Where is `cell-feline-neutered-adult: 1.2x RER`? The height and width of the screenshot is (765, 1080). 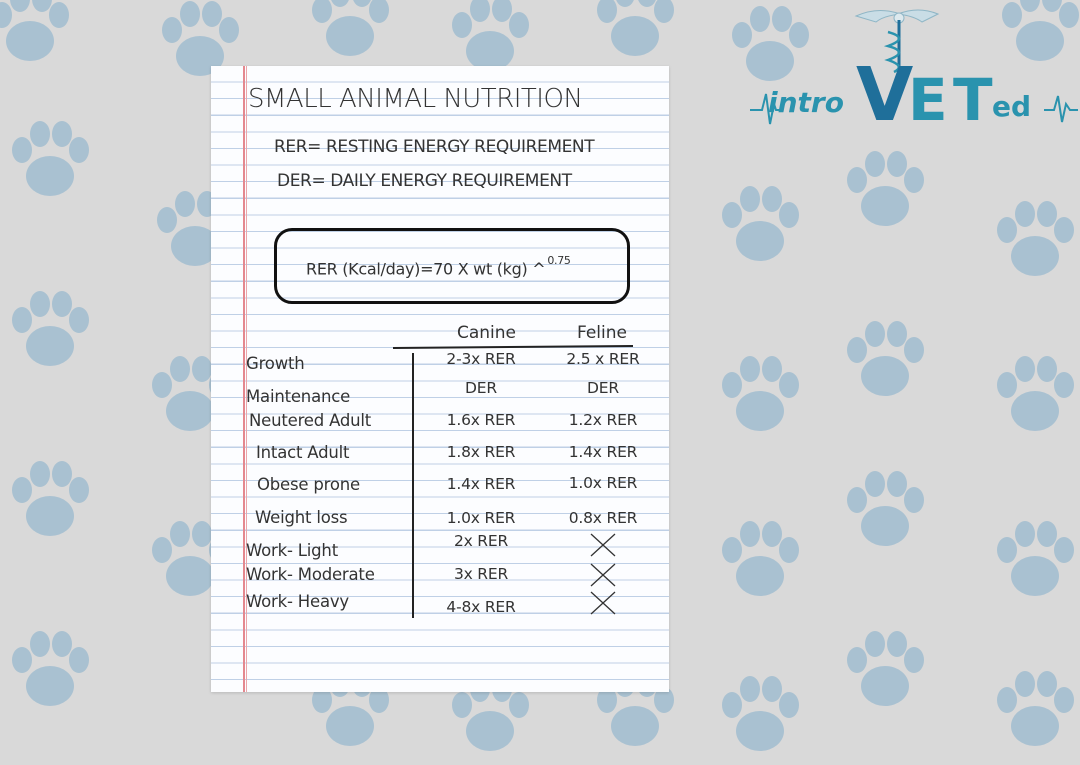
cell-feline-neutered-adult: 1.2x RER is located at coordinates (603, 420).